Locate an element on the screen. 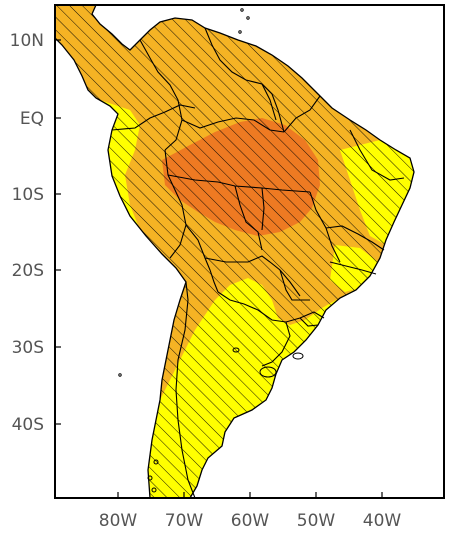 This screenshot has height=552, width=460. lat-label-10s: 10S is located at coordinates (28, 195).